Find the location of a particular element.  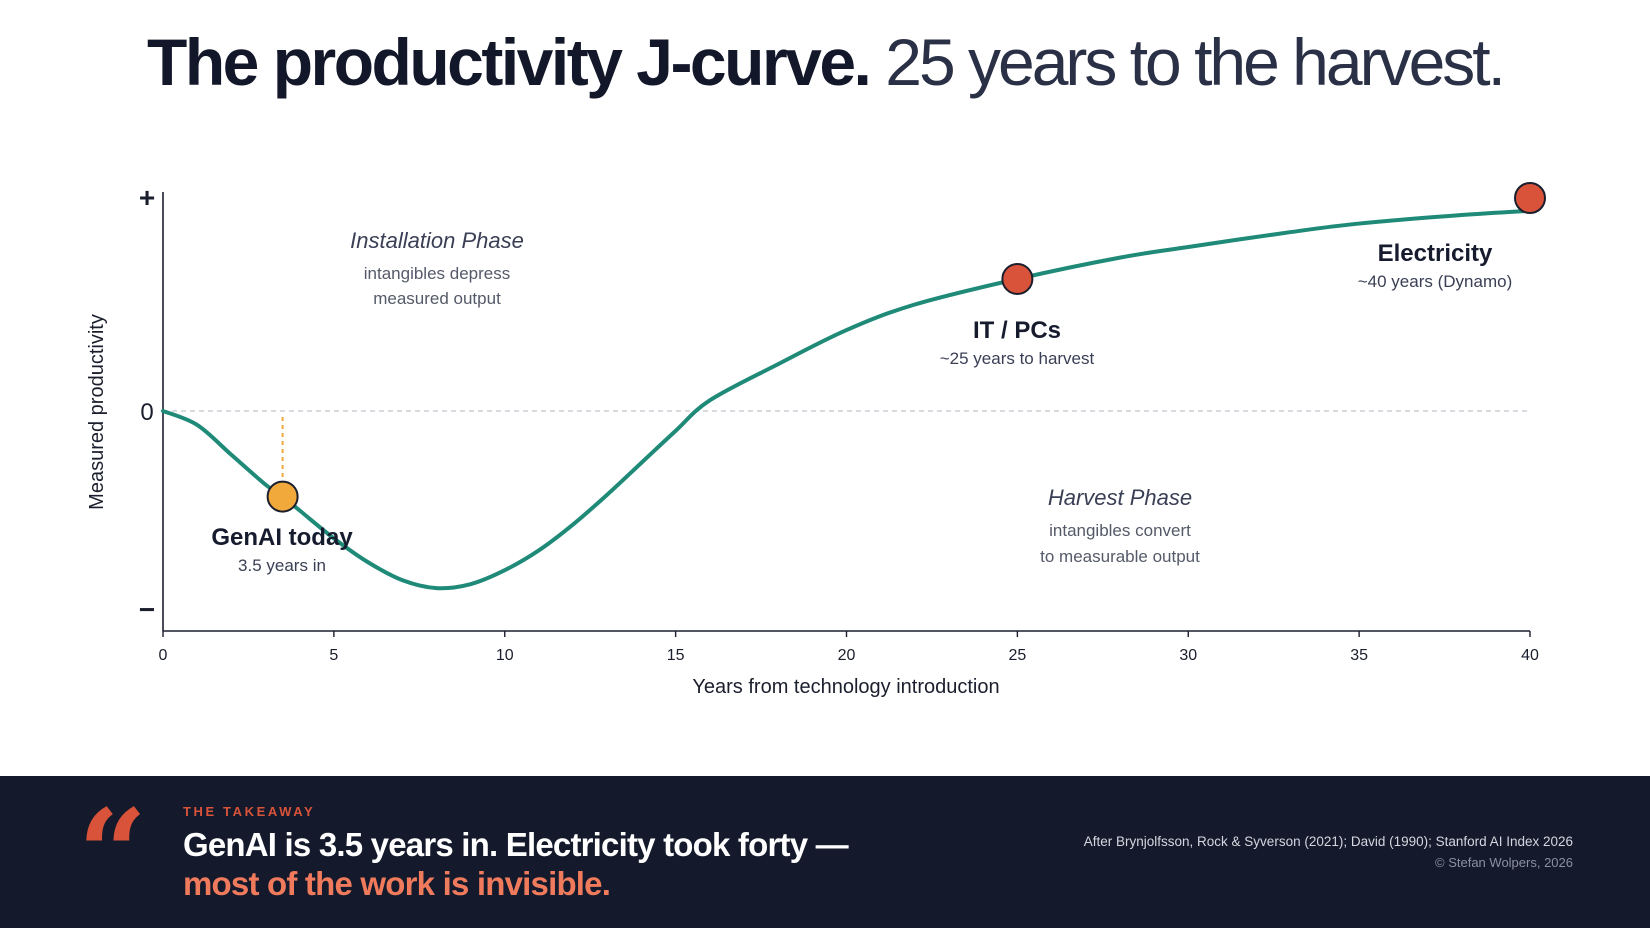

itpcs-marker is located at coordinates (1017, 278).